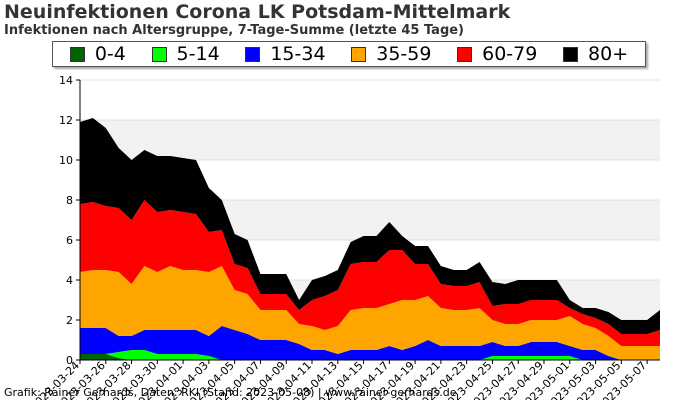  I want to click on legend-label: 0-4, so click(110, 54).